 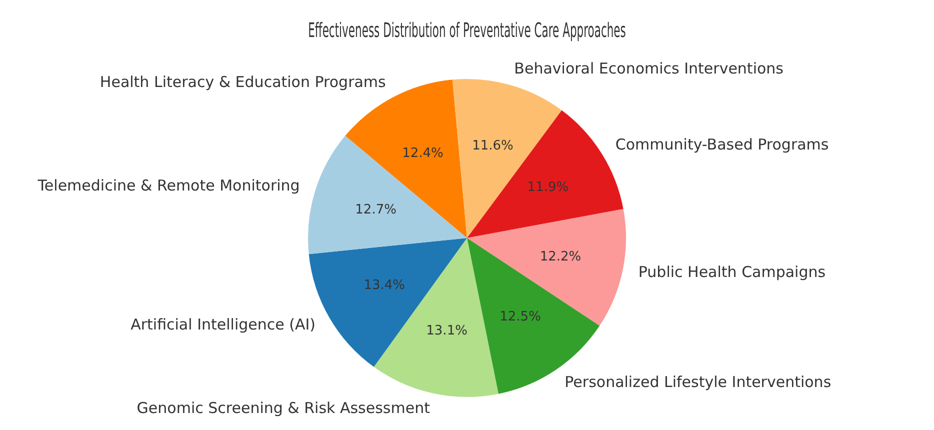 I want to click on slice-label: Health Literacy & Education Programs, so click(x=243, y=81).